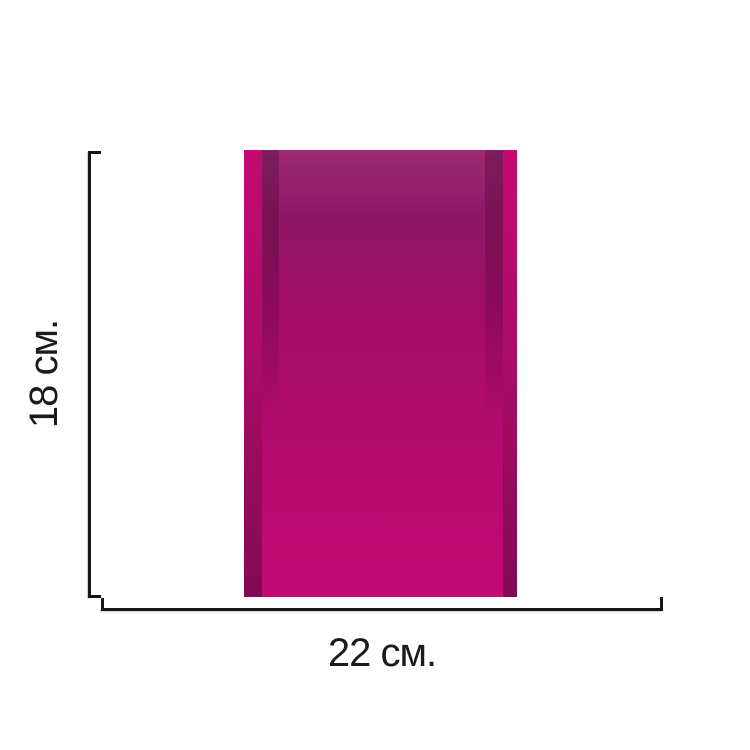  What do you see at coordinates (94, 152) in the screenshot?
I see `height-dimension-top-tick` at bounding box center [94, 152].